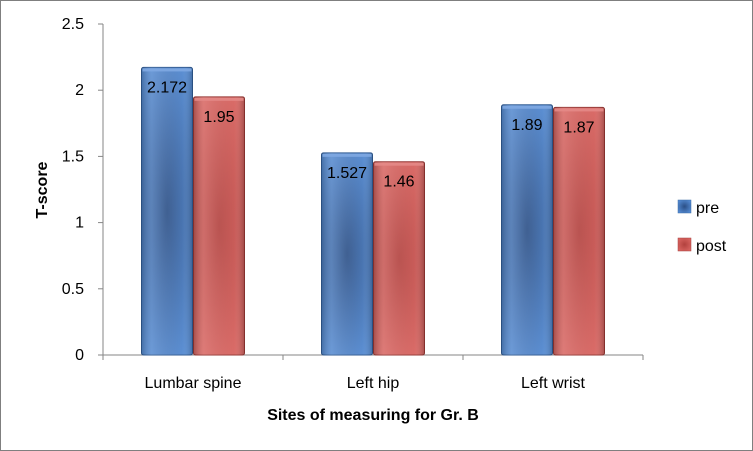 The width and height of the screenshot is (753, 451). Describe the element at coordinates (218, 117) in the screenshot. I see `data-label-post: 1.95` at that location.